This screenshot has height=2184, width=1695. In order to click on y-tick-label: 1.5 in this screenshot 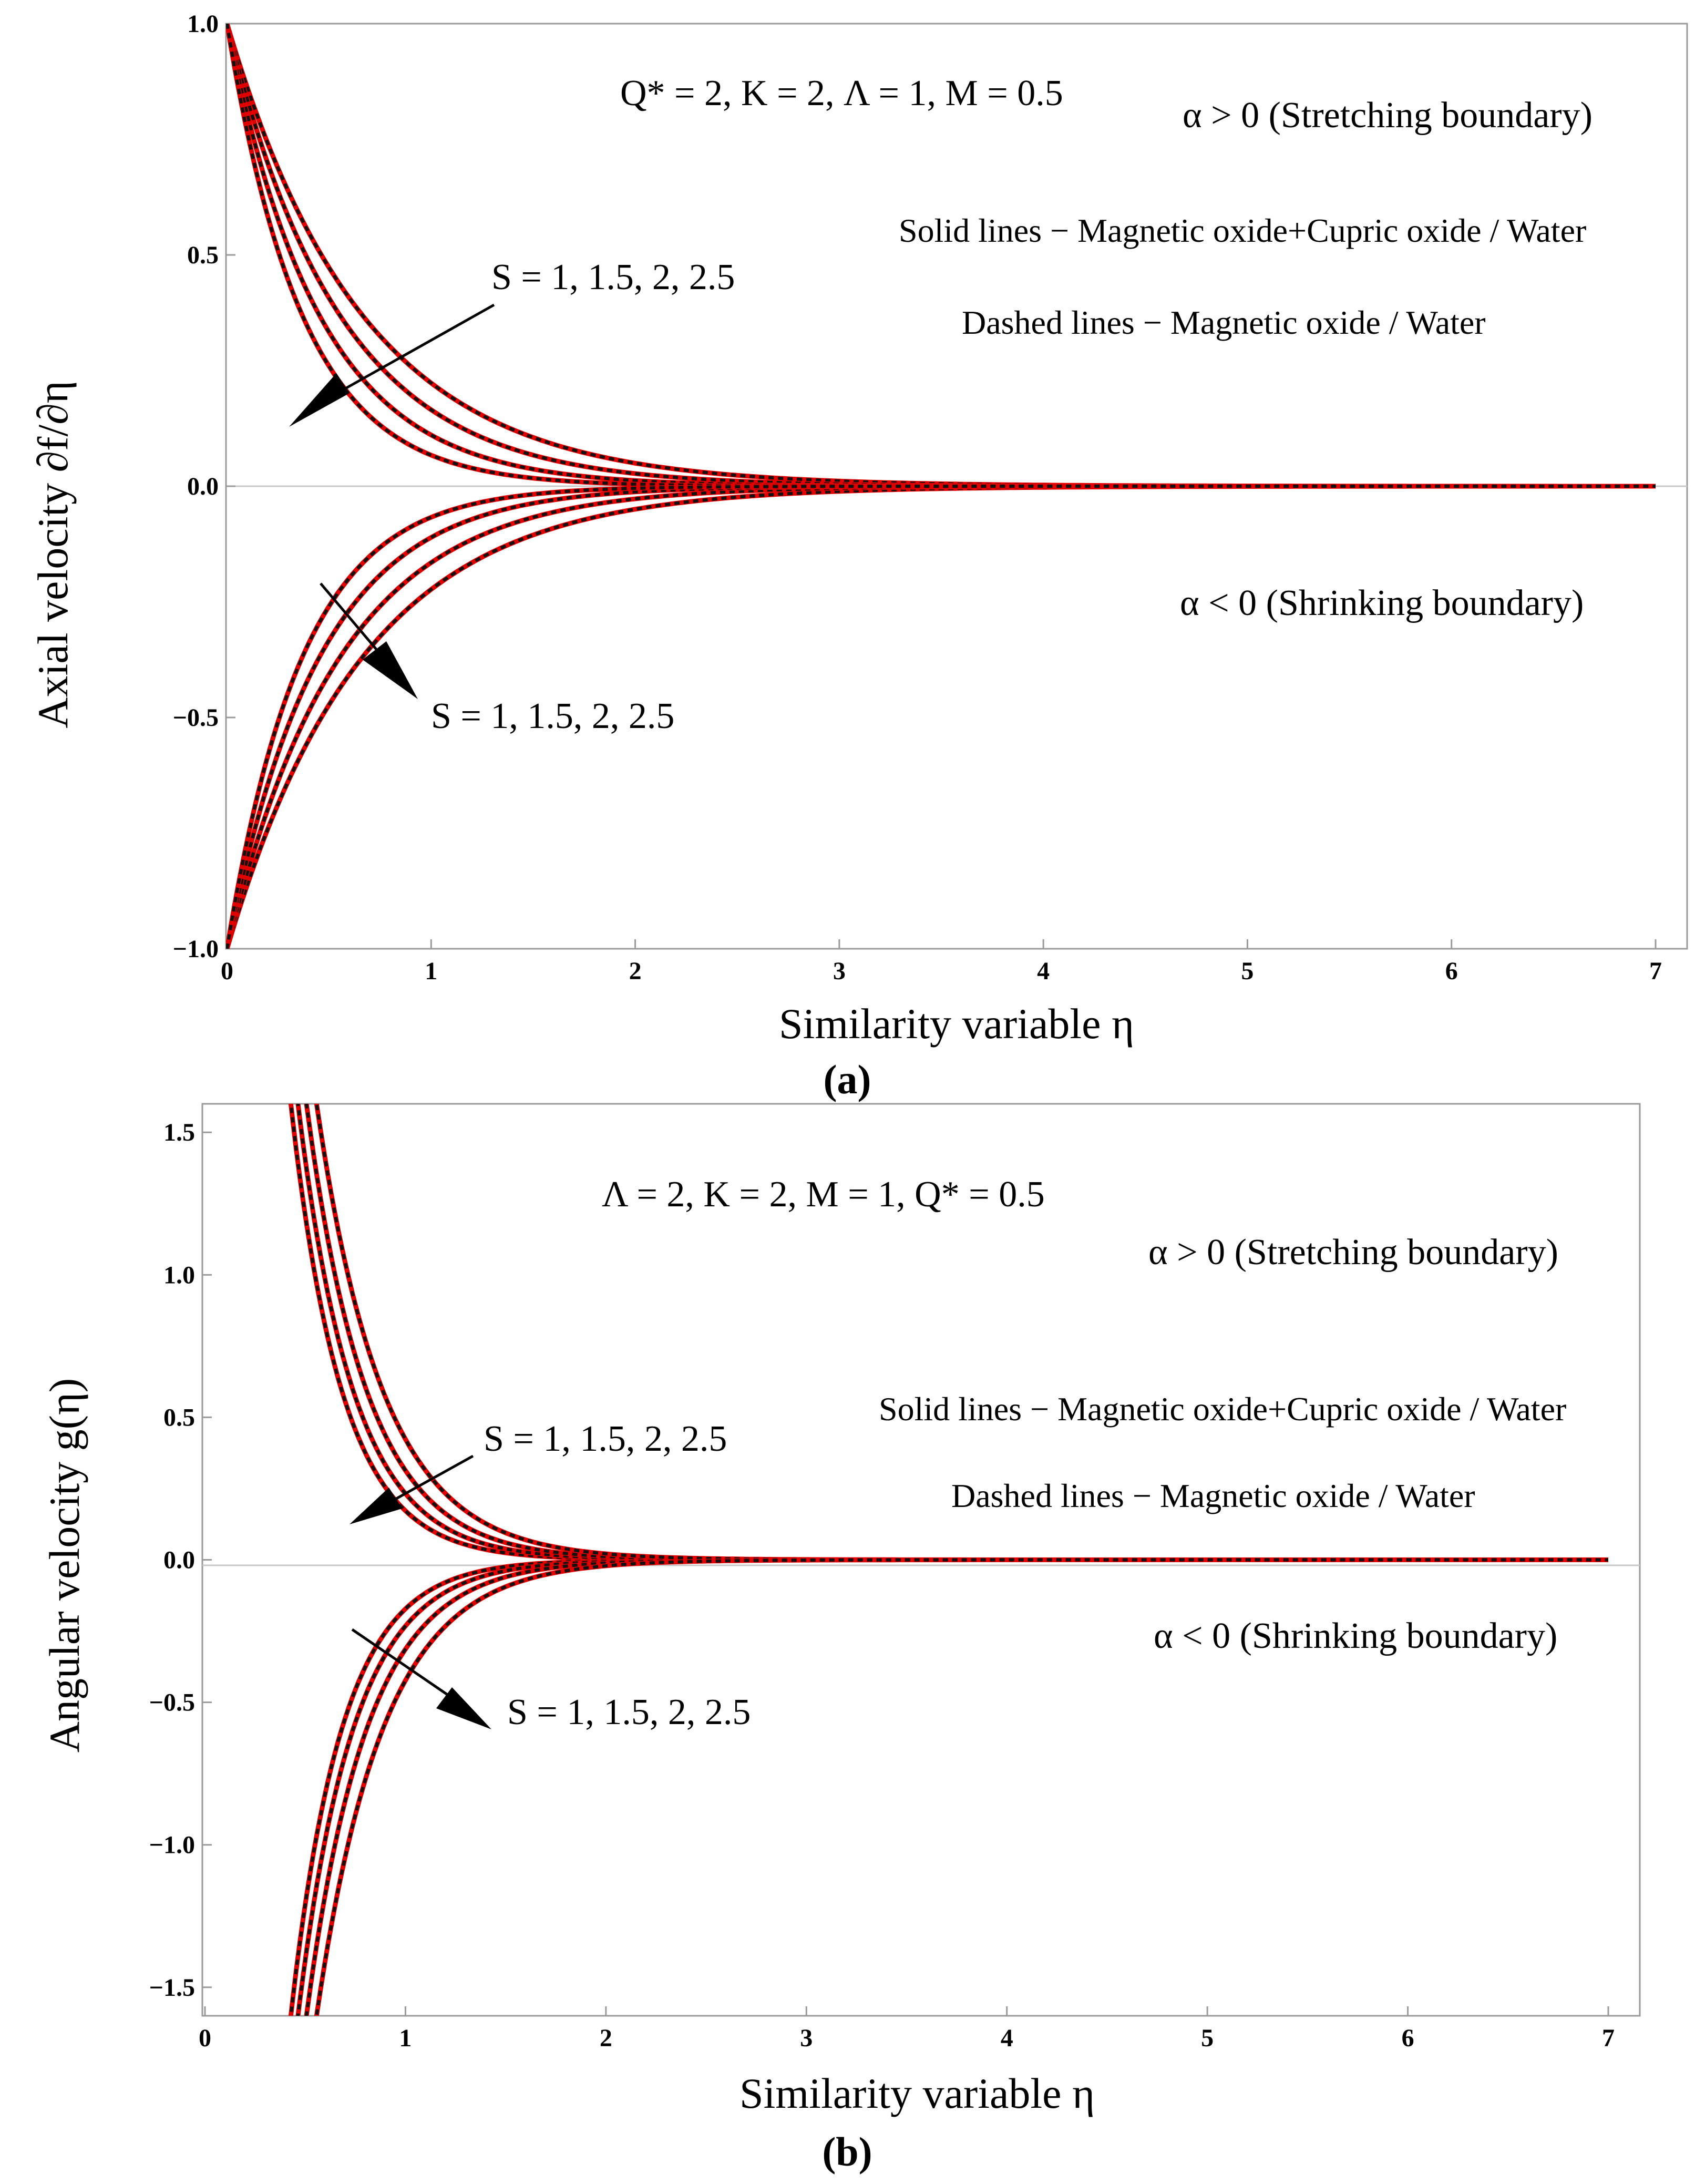, I will do `click(179, 1132)`.